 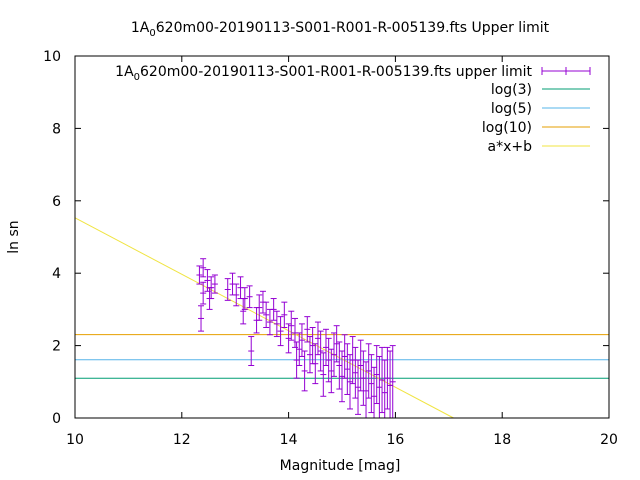 What do you see at coordinates (289, 440) in the screenshot?
I see `x-tick-label: 14` at bounding box center [289, 440].